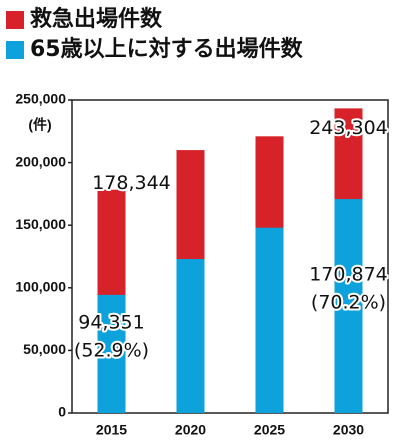 This screenshot has width=400, height=444. Describe the element at coordinates (348, 430) in the screenshot. I see `x-tick-label: 2030` at that location.